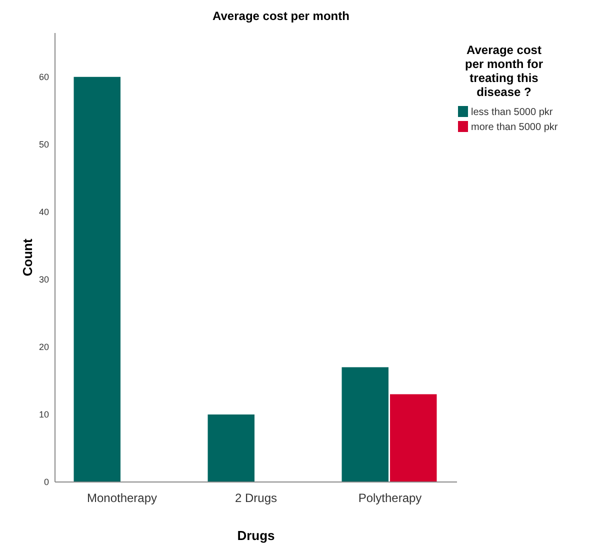 The height and width of the screenshot is (551, 616). Describe the element at coordinates (512, 112) in the screenshot. I see `legend-label: less than 5000 pkr` at that location.